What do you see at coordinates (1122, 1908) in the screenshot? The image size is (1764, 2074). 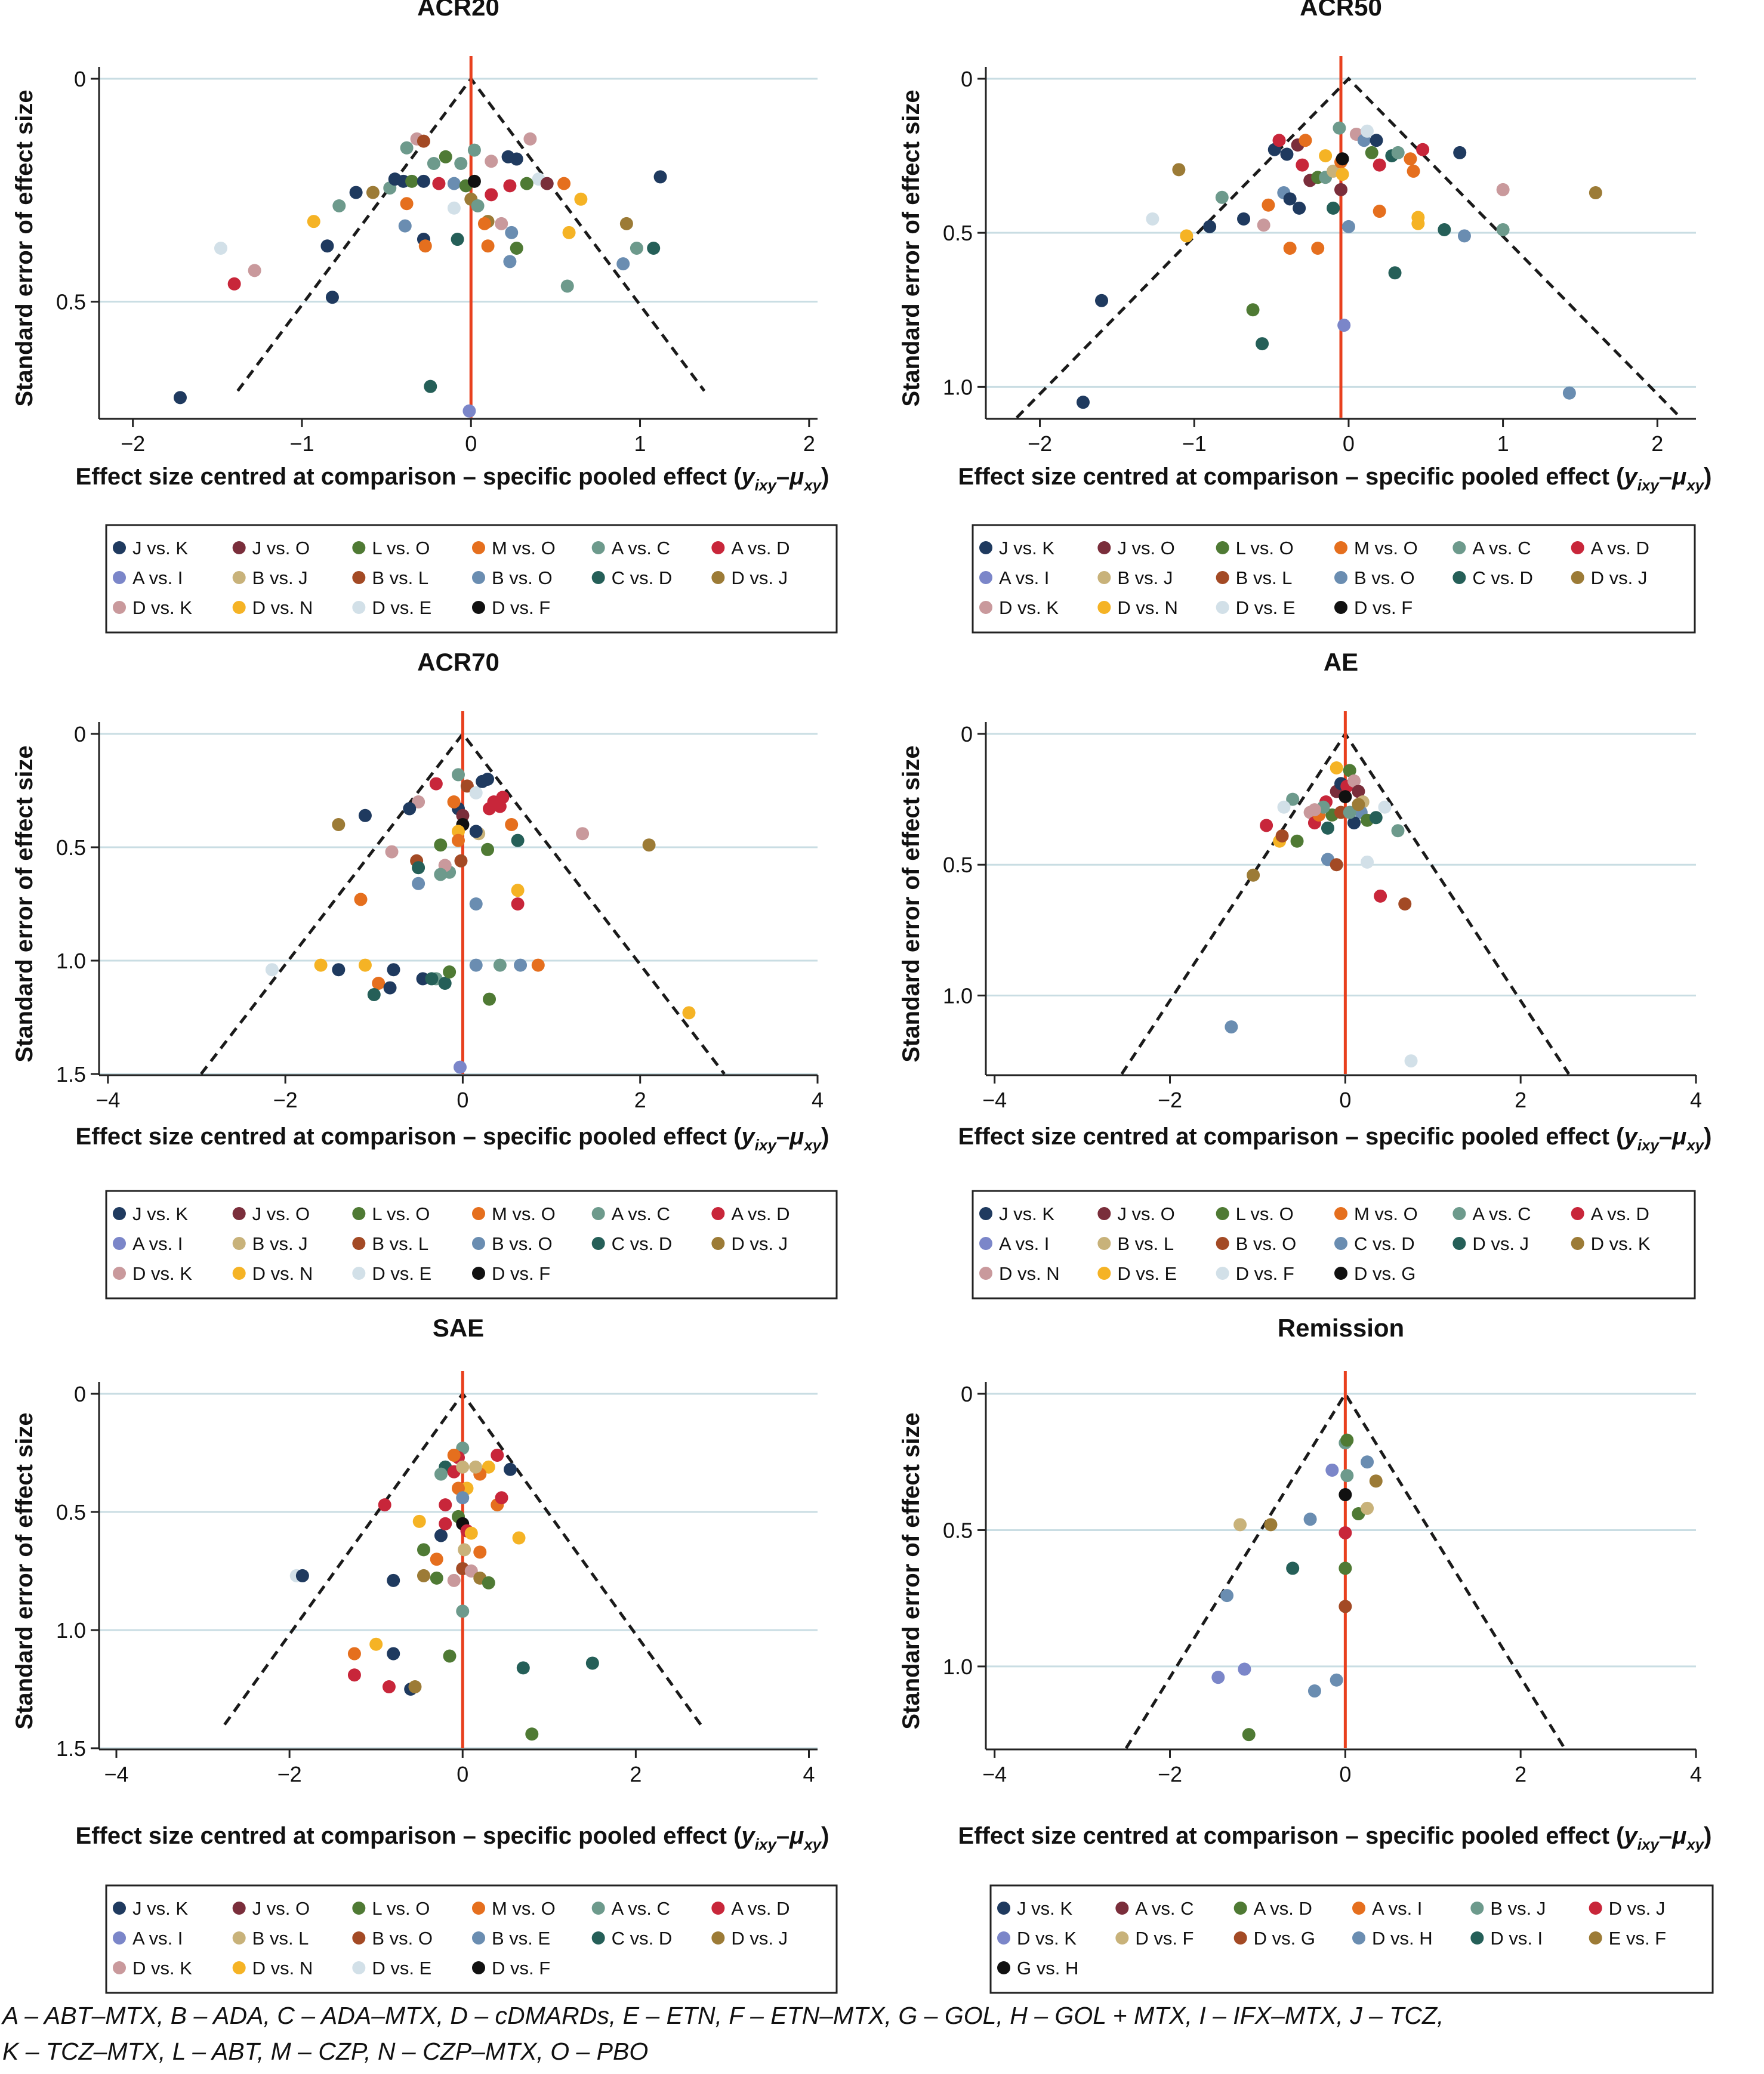 I see `legend-marker-a-vs-c` at bounding box center [1122, 1908].